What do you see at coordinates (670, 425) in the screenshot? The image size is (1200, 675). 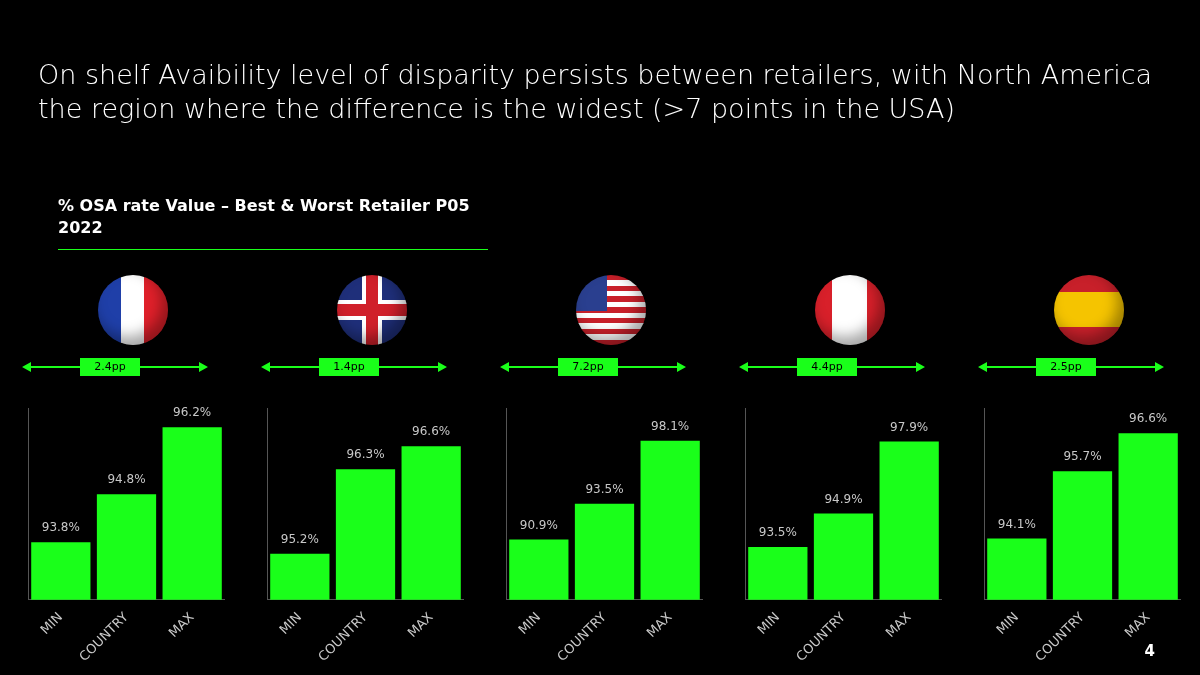 I see `data-label: 98.1%` at bounding box center [670, 425].